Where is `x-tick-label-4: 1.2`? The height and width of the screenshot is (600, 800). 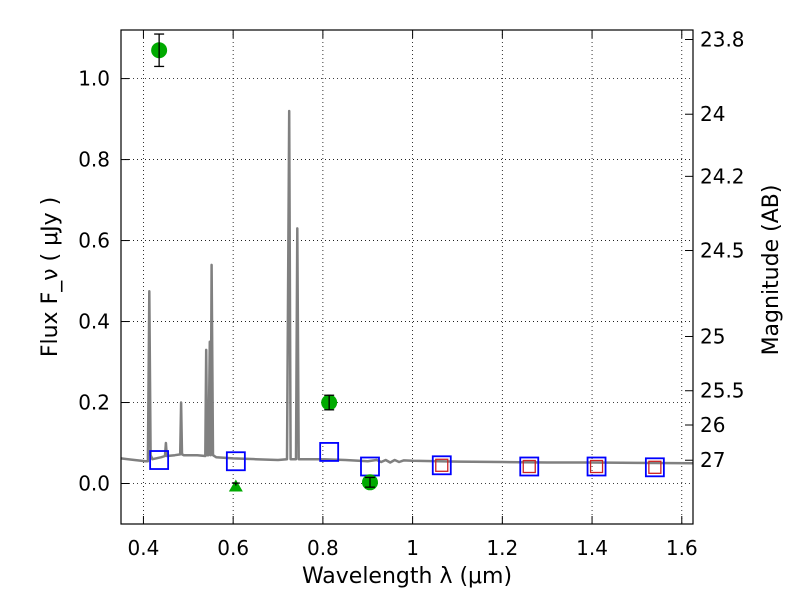 x-tick-label-4: 1.2 is located at coordinates (502, 548).